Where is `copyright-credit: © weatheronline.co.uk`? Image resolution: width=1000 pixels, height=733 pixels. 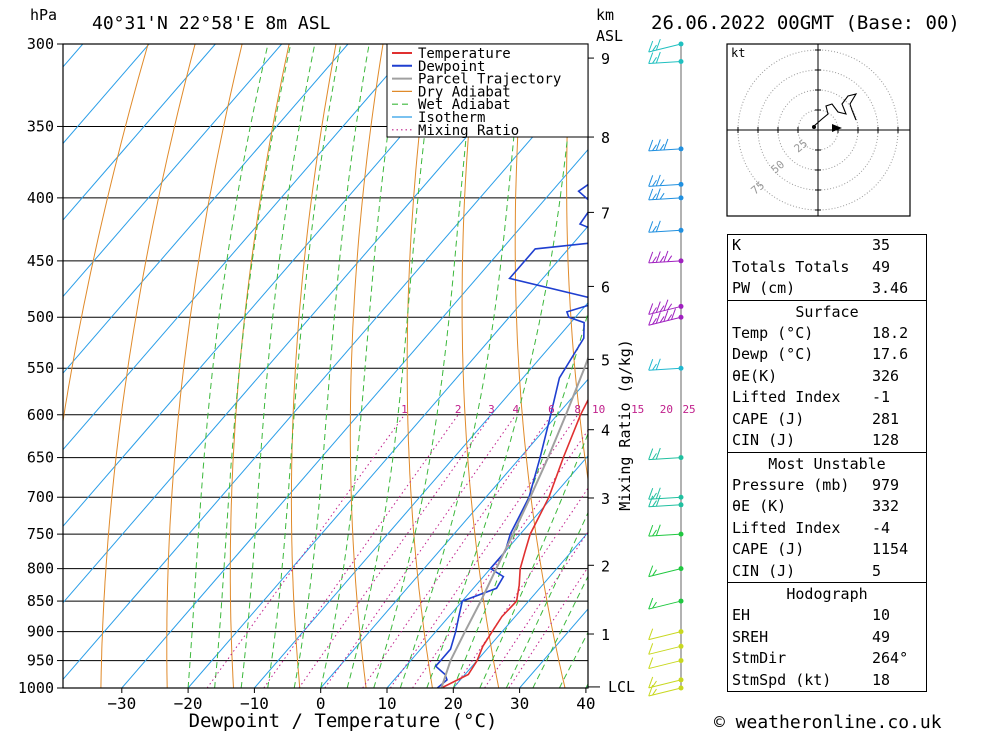 copyright-credit: © weatheronline.co.uk is located at coordinates (828, 722).